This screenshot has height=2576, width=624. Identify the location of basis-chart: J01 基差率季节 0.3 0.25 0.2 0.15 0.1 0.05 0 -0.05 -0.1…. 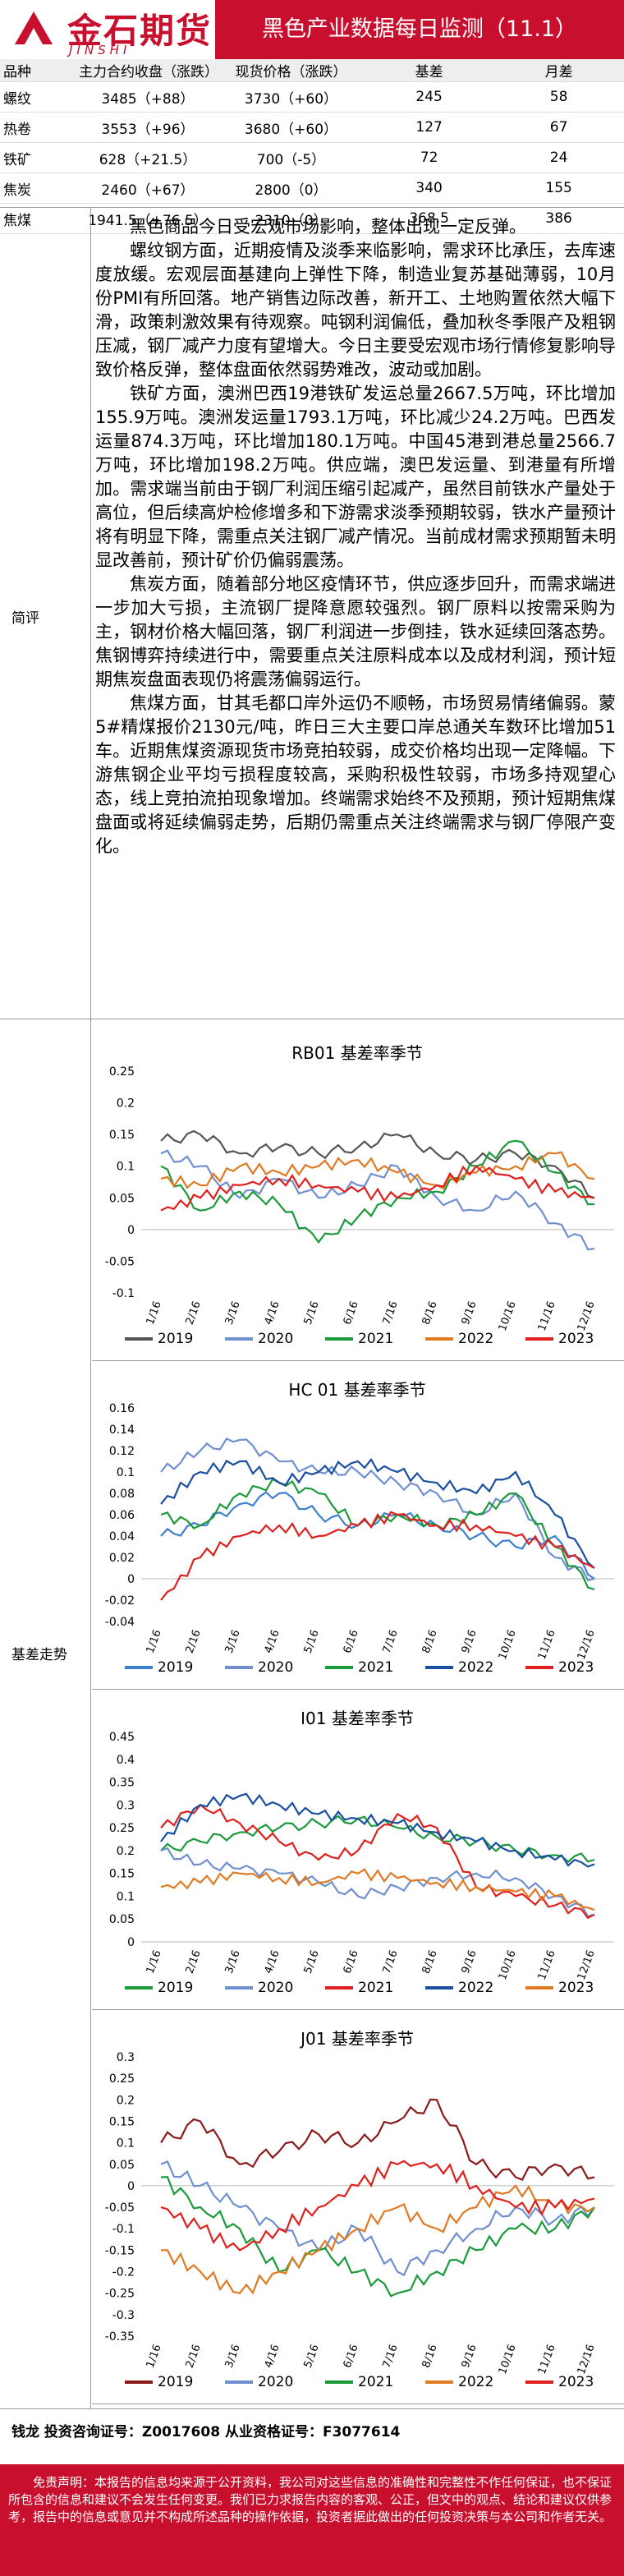
(357, 2209).